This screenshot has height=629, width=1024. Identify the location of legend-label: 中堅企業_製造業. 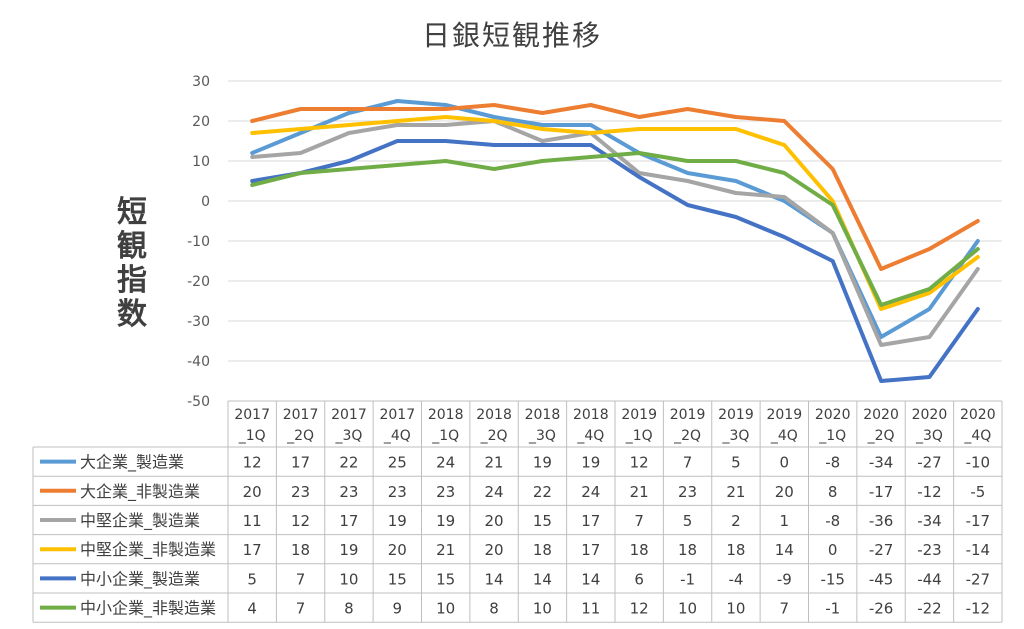
(140, 521).